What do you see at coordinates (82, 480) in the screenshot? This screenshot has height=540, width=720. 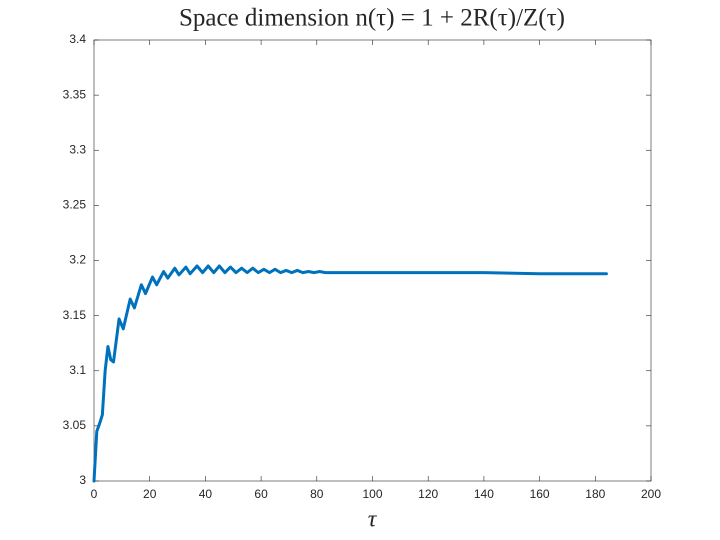 I see `y-tick-label: 3` at bounding box center [82, 480].